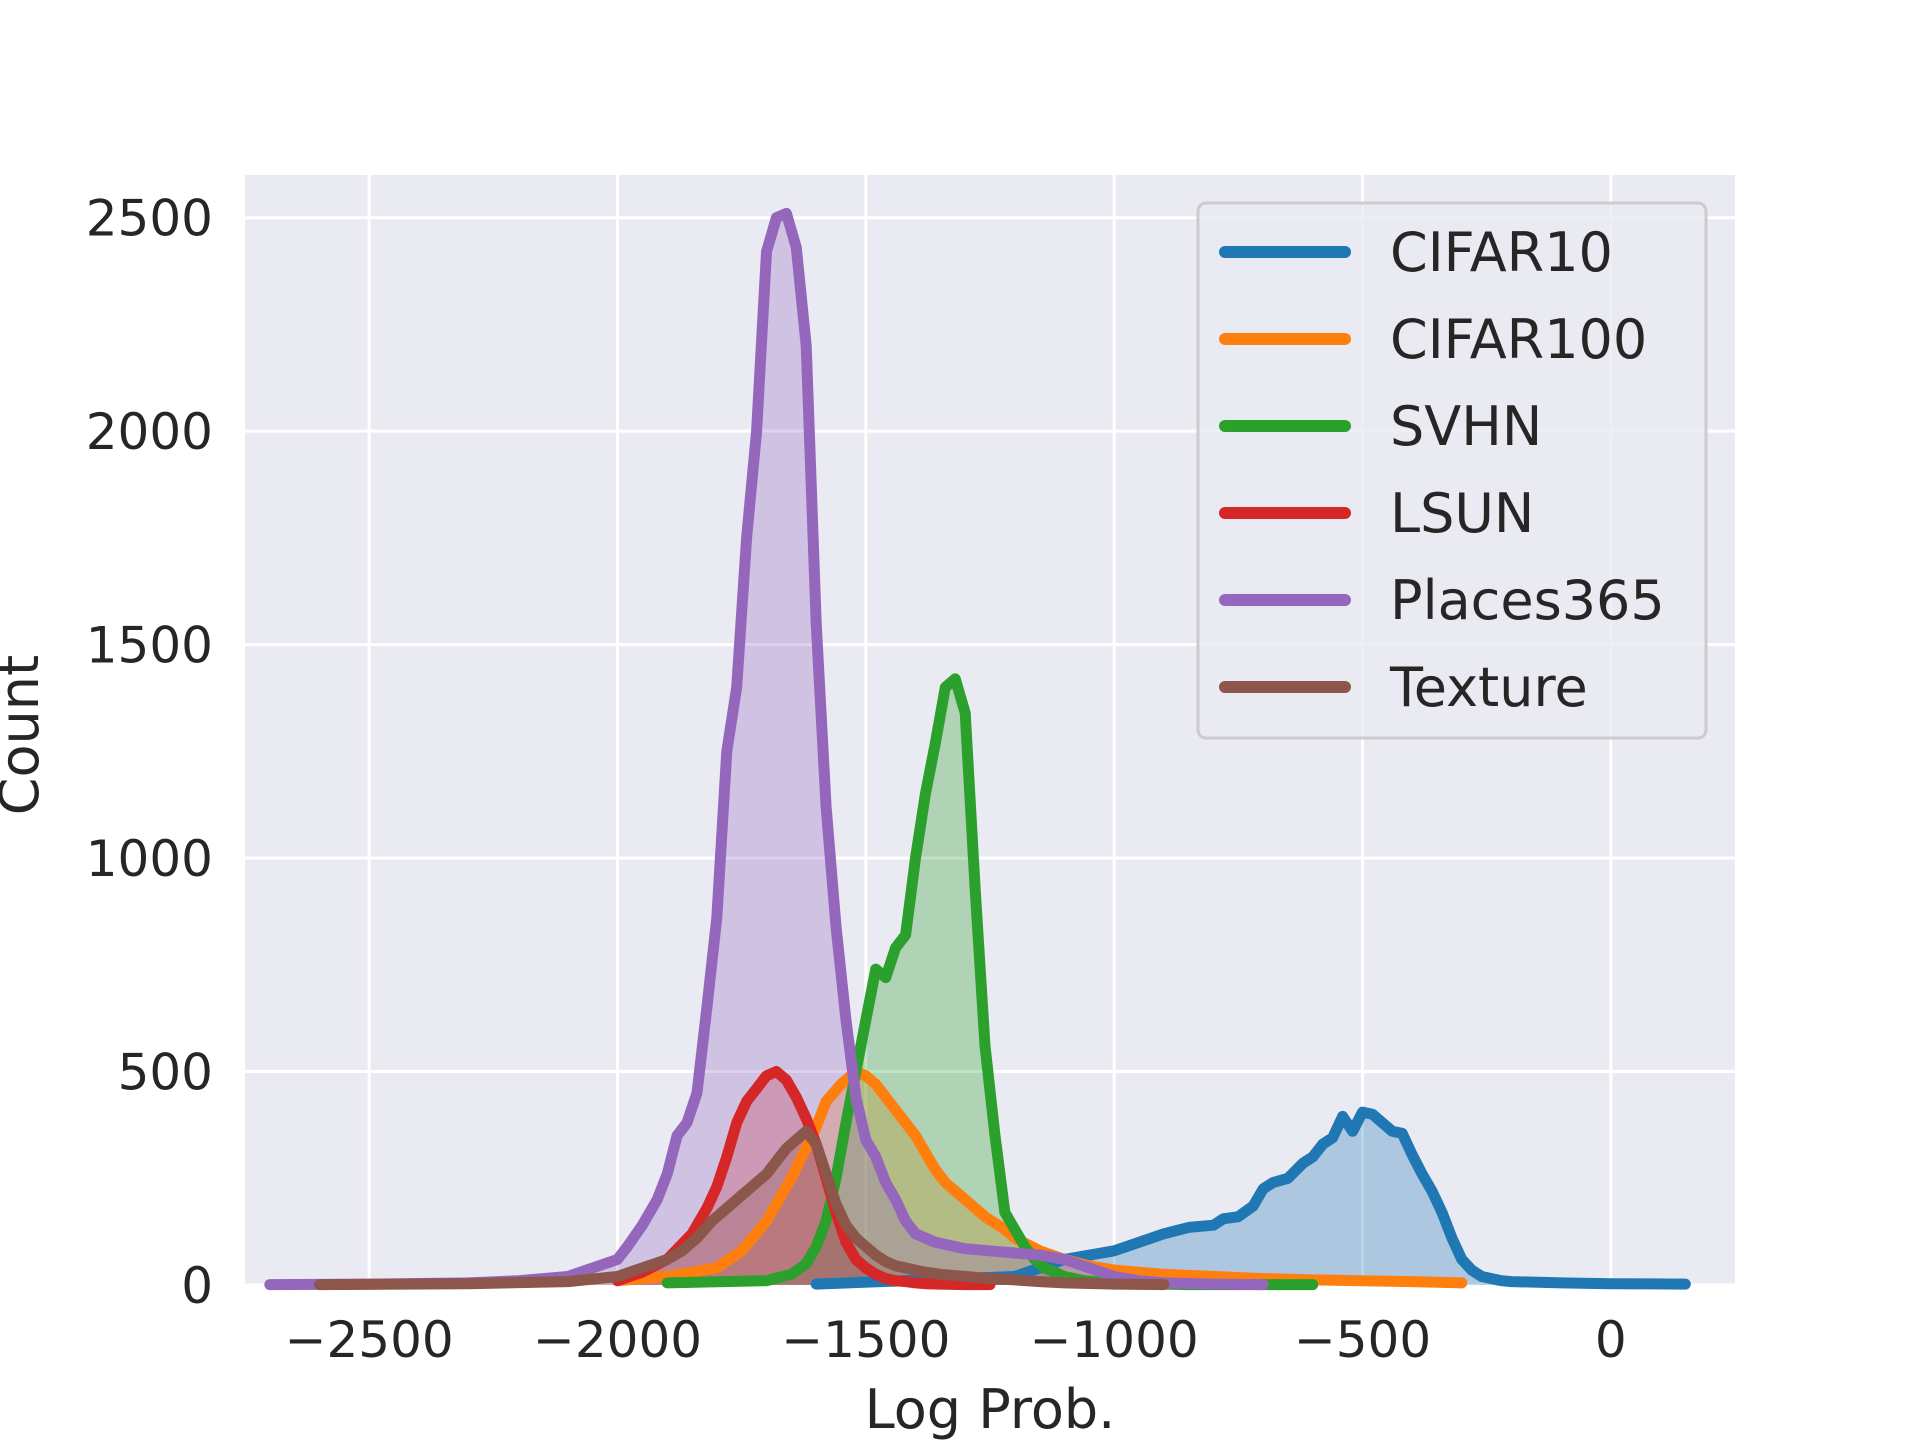  What do you see at coordinates (149, 752) in the screenshot?
I see `y-tick-labels: 0 500 1000 1500 2000 2500` at bounding box center [149, 752].